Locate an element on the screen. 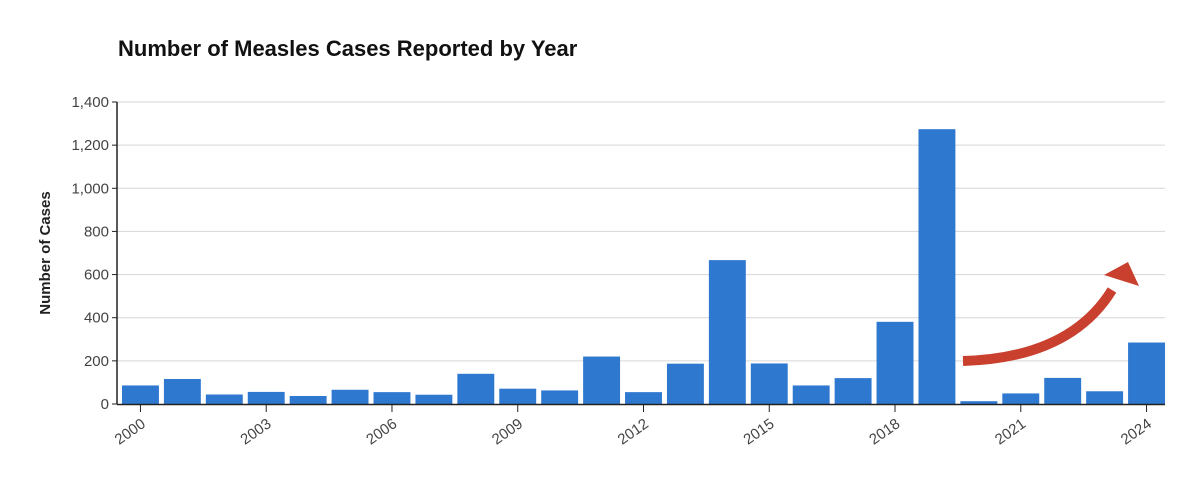  bar-2006 is located at coordinates (392, 398).